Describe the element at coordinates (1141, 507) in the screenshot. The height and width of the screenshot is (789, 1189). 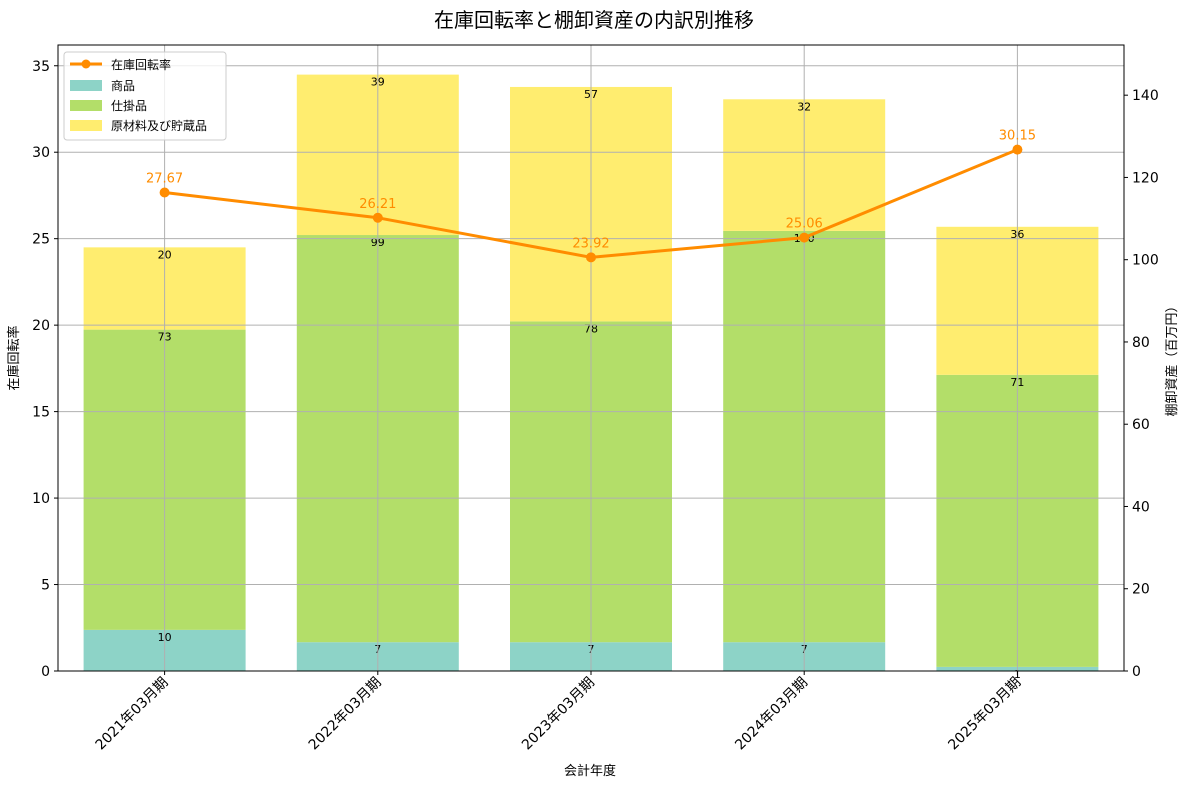
I see `y2-tick-label: 40` at that location.